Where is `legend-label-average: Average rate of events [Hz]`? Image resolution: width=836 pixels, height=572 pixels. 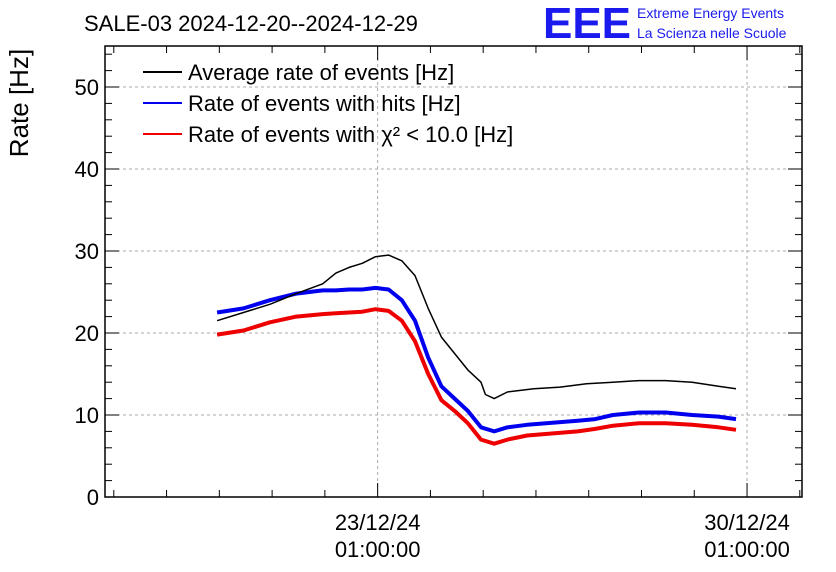 legend-label-average: Average rate of events [Hz] is located at coordinates (321, 72).